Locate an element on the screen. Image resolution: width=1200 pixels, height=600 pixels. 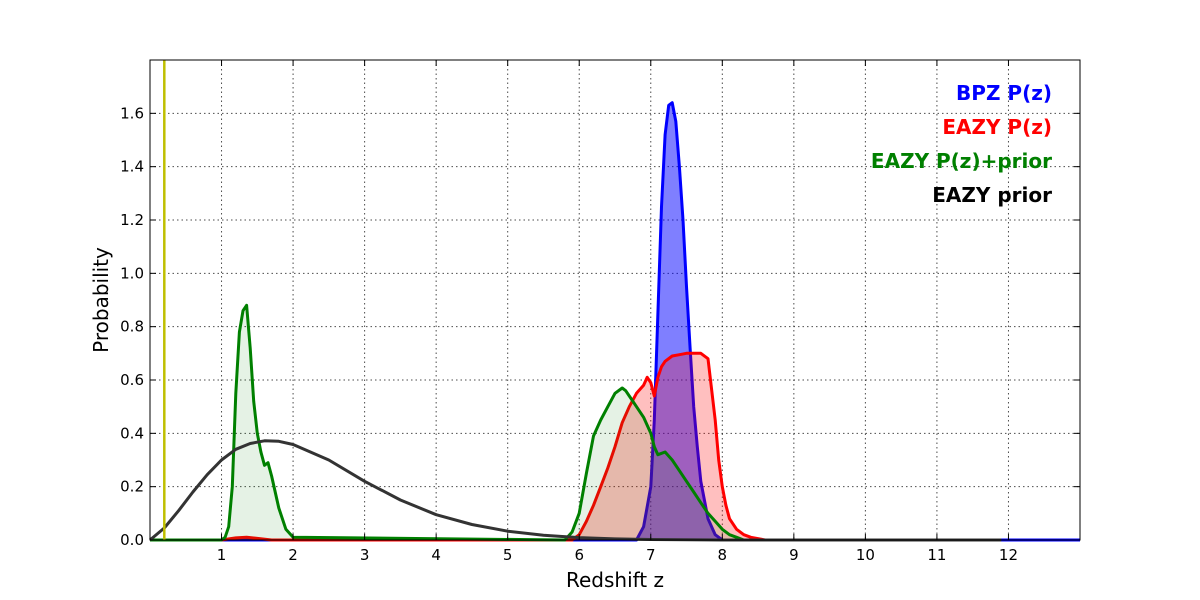
y-axis-label: Probability is located at coordinates (101, 300).